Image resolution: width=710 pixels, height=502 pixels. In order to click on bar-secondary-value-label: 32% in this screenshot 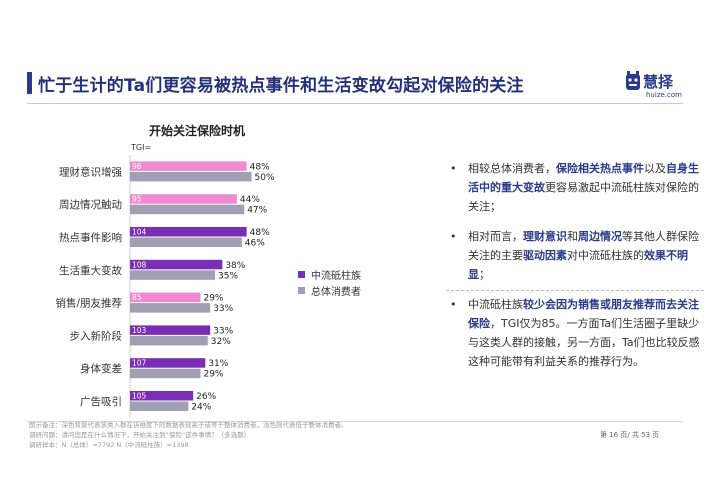, I will do `click(221, 342)`.